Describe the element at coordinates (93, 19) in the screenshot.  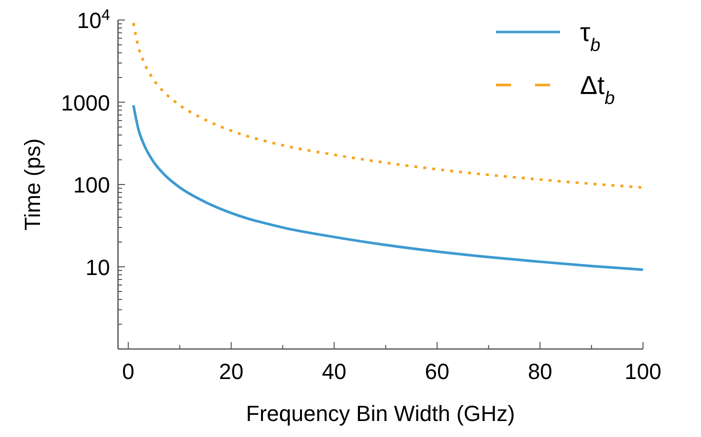
I see `y-tick-label: 10$^{4}$` at that location.